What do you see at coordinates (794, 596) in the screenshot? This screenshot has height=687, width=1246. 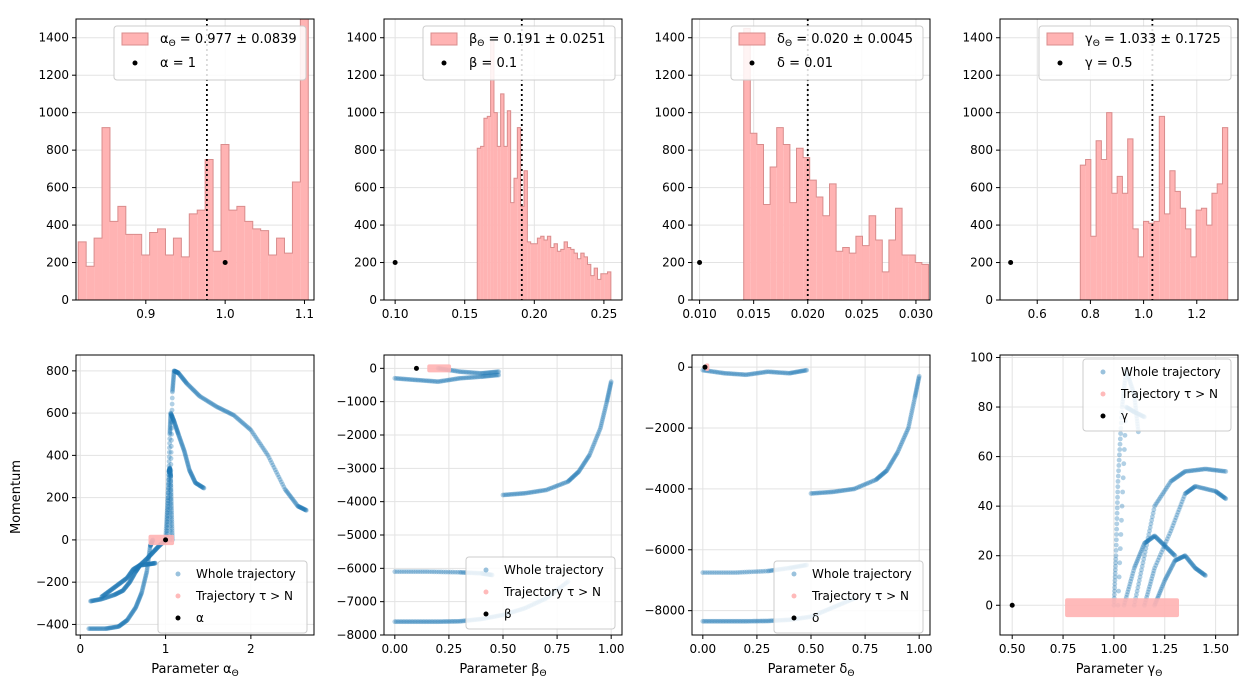 I see `legend-marker` at bounding box center [794, 596].